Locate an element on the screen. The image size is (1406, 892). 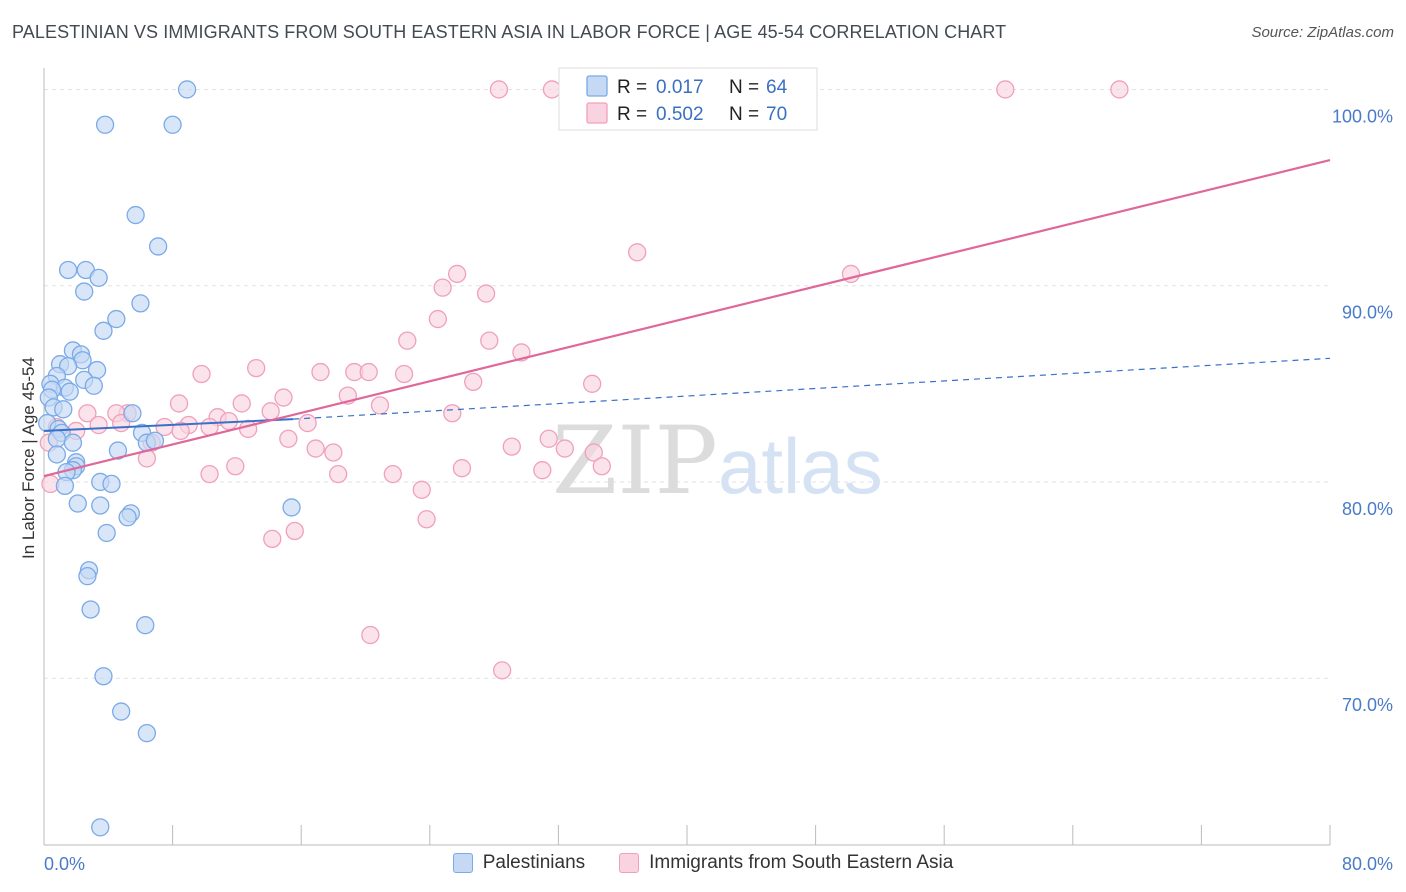
stats-legend-n-value: 70 is located at coordinates (776, 114).